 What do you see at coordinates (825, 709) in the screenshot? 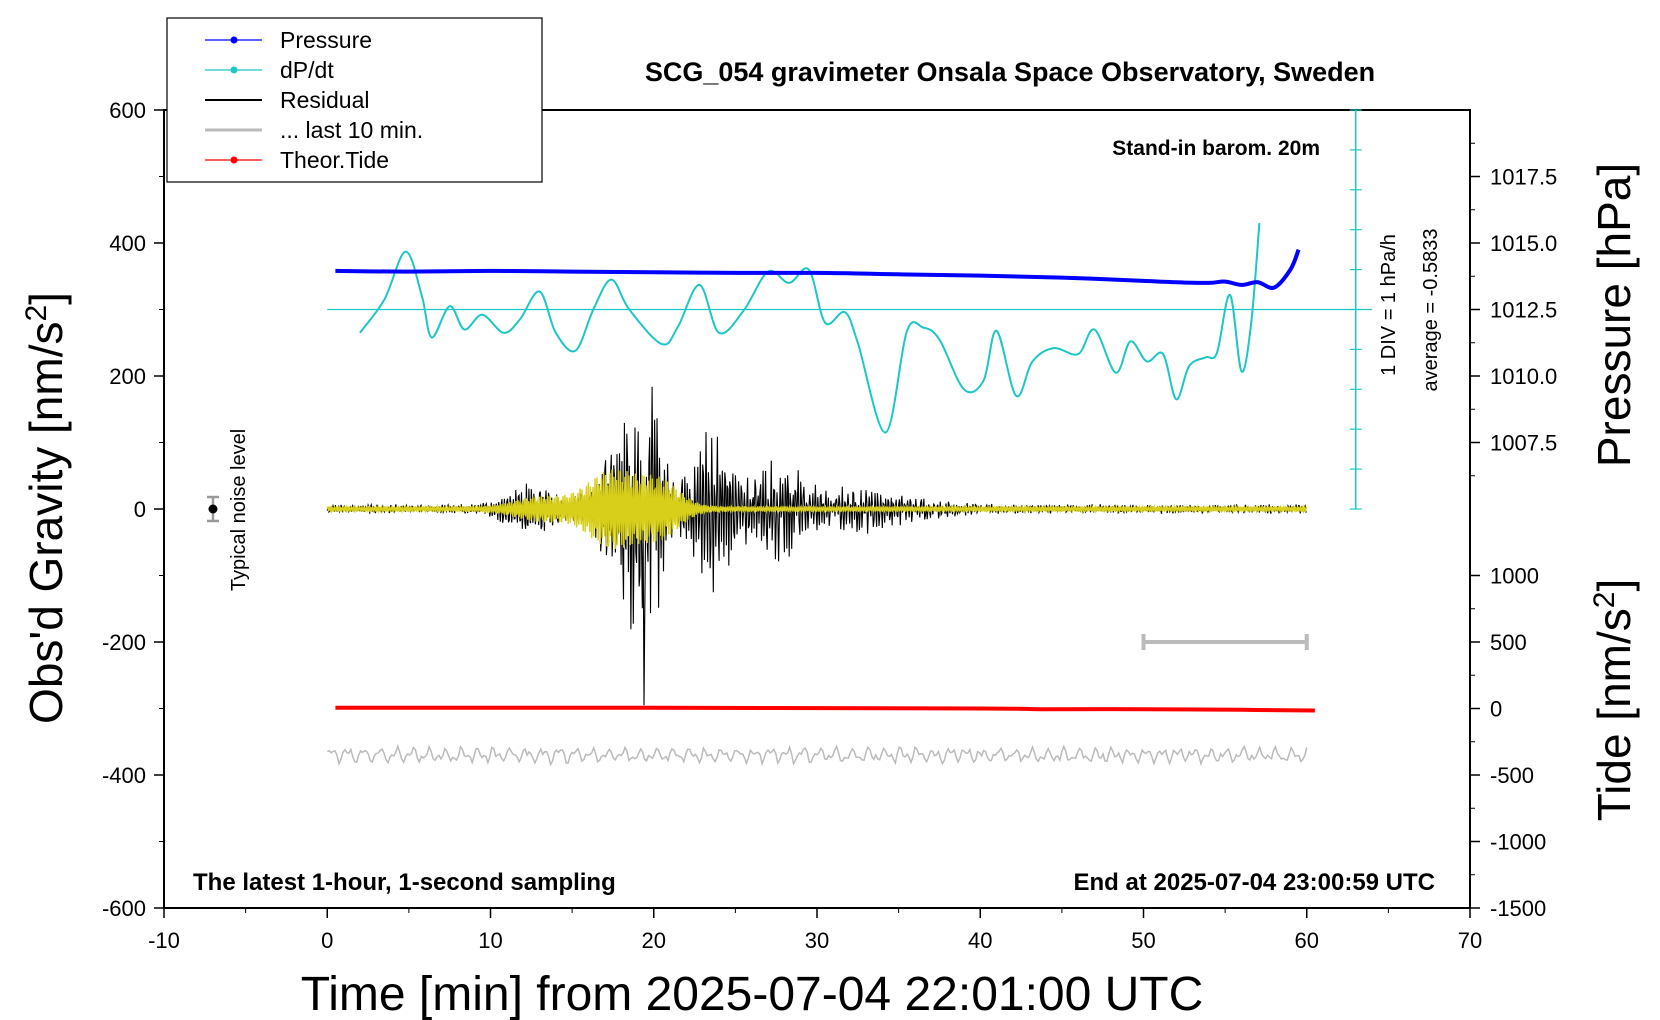
I see `series-theor-tide` at bounding box center [825, 709].